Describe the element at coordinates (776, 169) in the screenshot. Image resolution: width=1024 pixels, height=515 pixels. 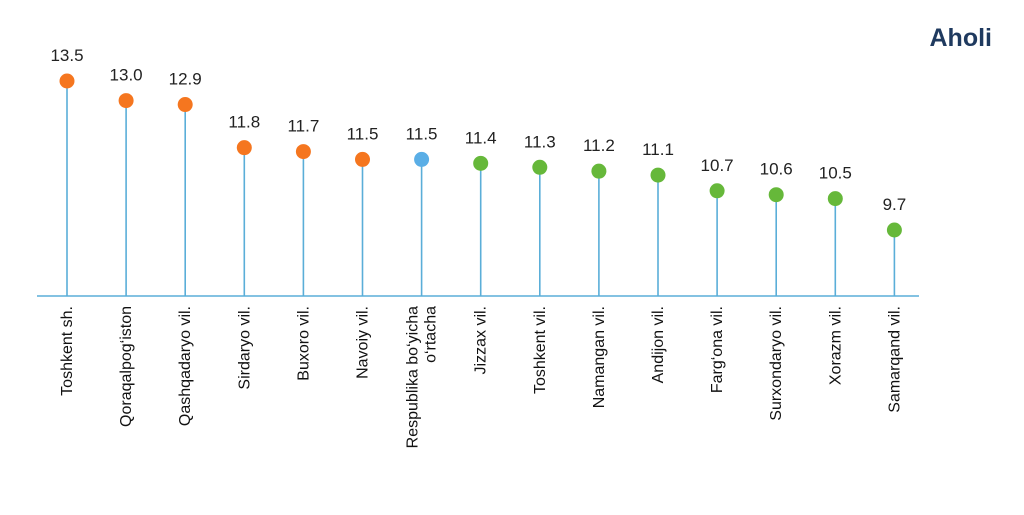
I see `data-label: 10.6` at that location.